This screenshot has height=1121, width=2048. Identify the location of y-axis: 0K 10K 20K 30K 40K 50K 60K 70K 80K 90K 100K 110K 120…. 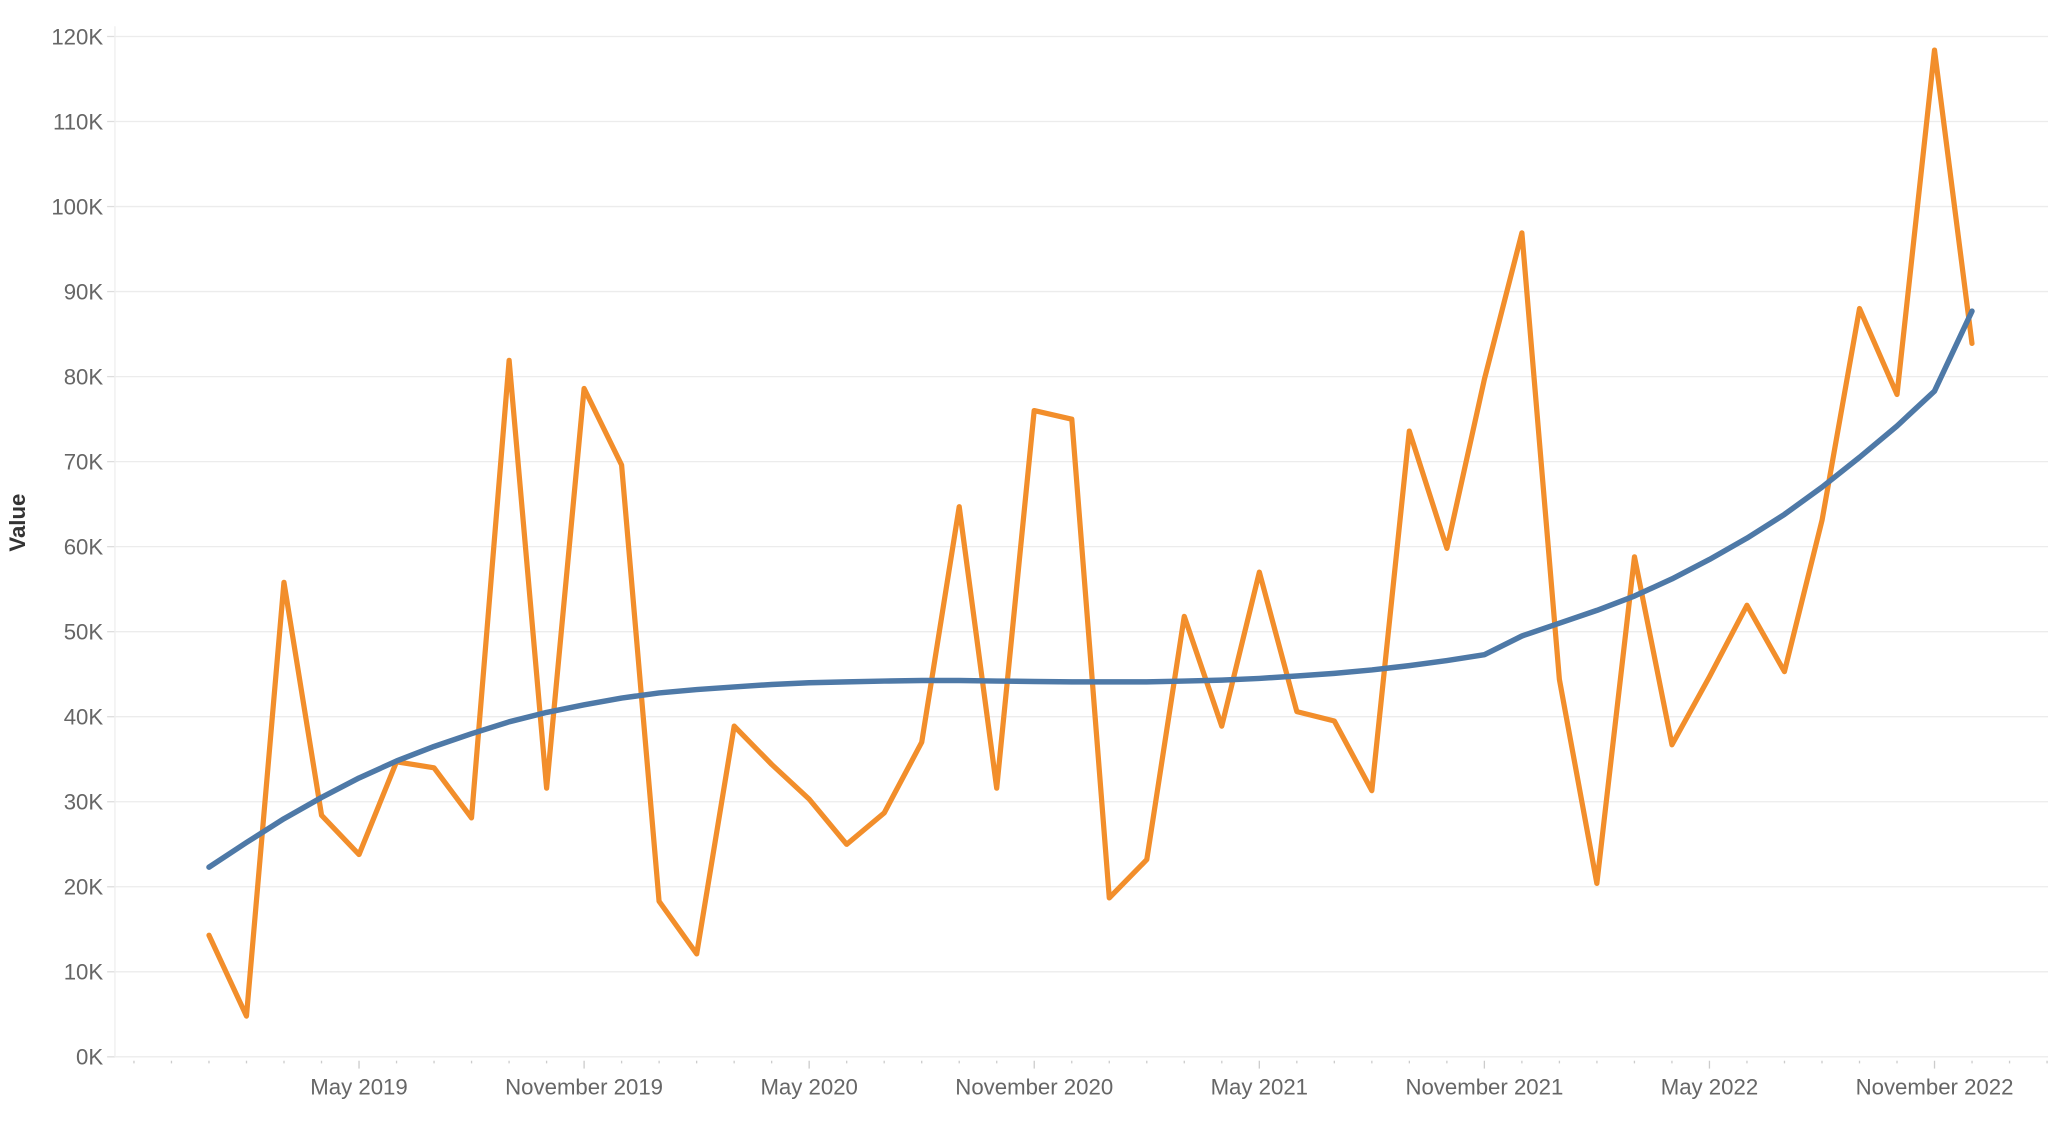
(83, 547).